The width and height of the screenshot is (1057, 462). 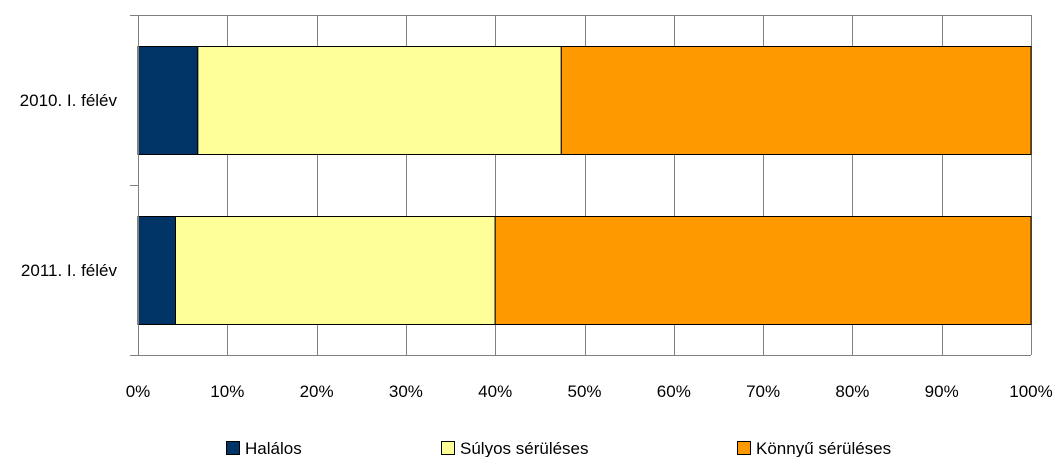 What do you see at coordinates (495, 391) in the screenshot?
I see `x-tick-label: 40%` at bounding box center [495, 391].